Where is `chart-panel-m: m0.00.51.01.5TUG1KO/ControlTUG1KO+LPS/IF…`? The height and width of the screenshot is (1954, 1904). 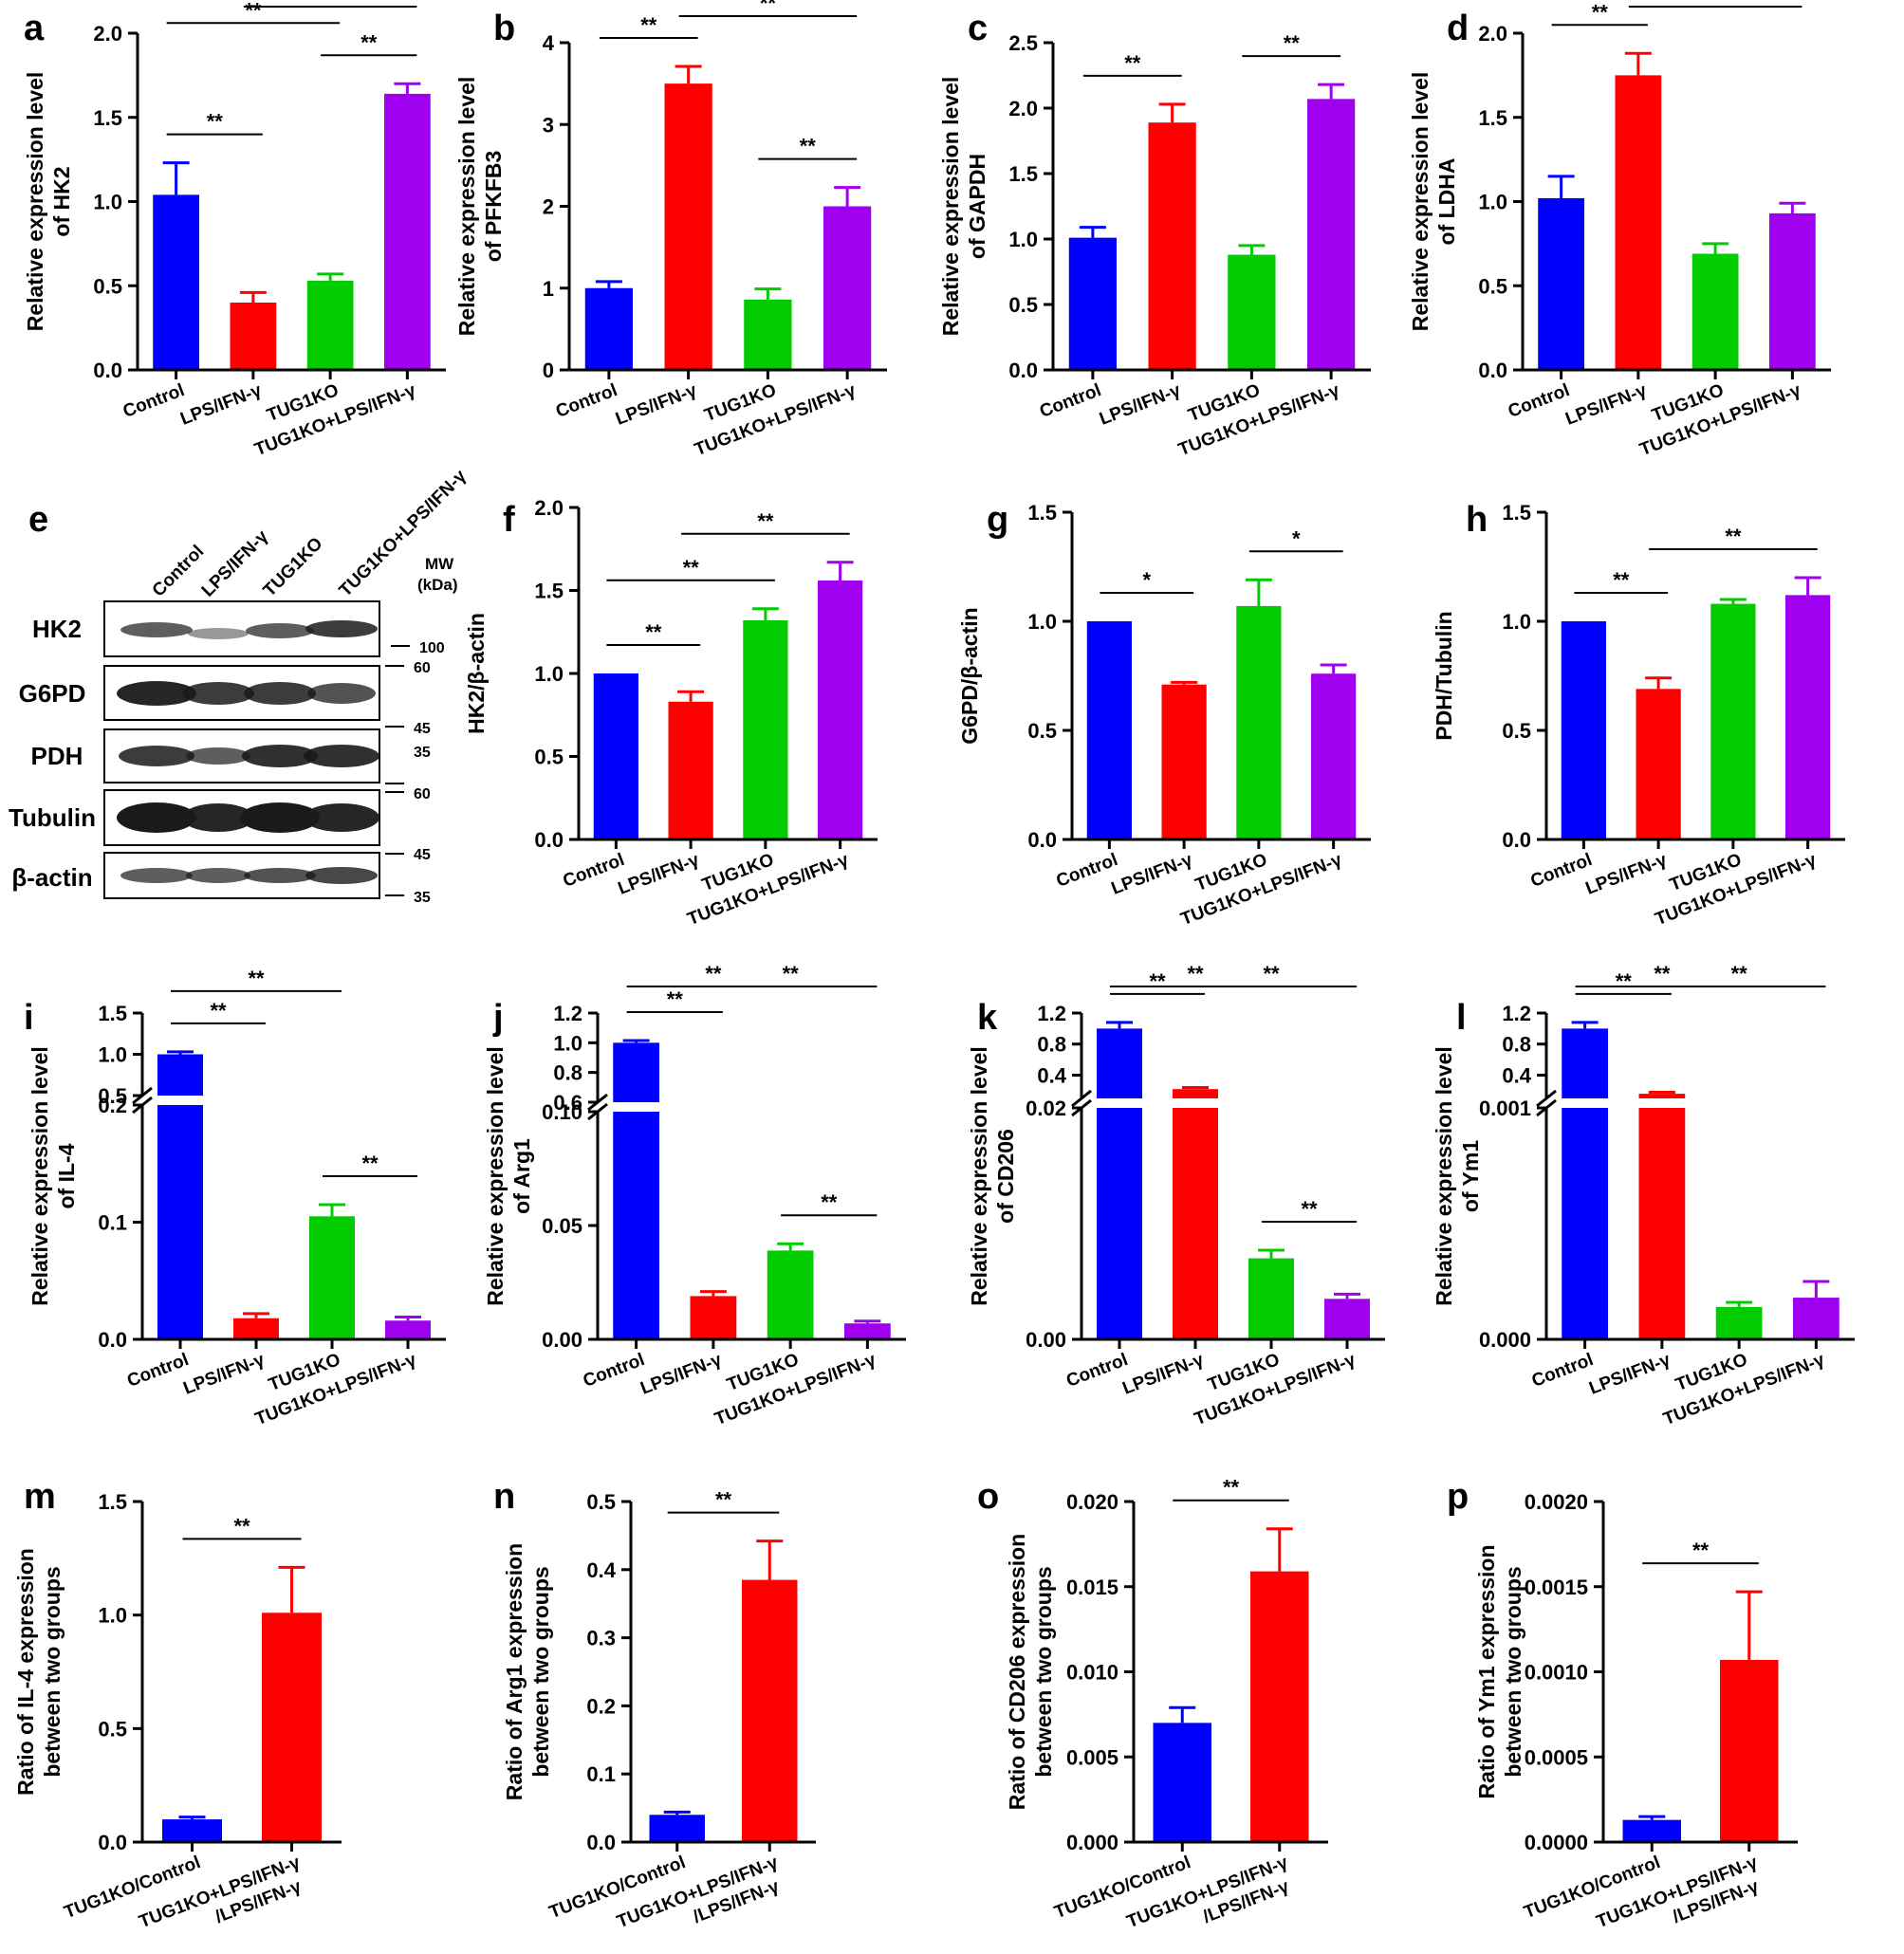 chart-panel-m: m0.00.51.01.5TUG1KO/ControlTUG1KO+LPS/IF… is located at coordinates (177, 1705).